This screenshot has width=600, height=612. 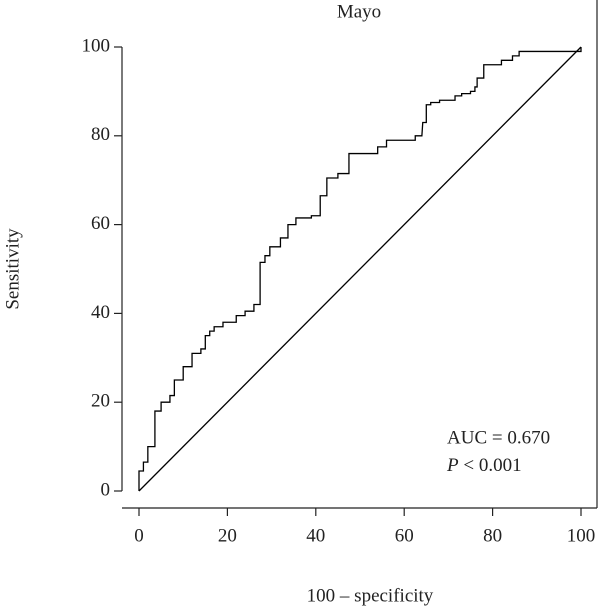 What do you see at coordinates (370, 595) in the screenshot?
I see `x-axis-label: 100 – specificity` at bounding box center [370, 595].